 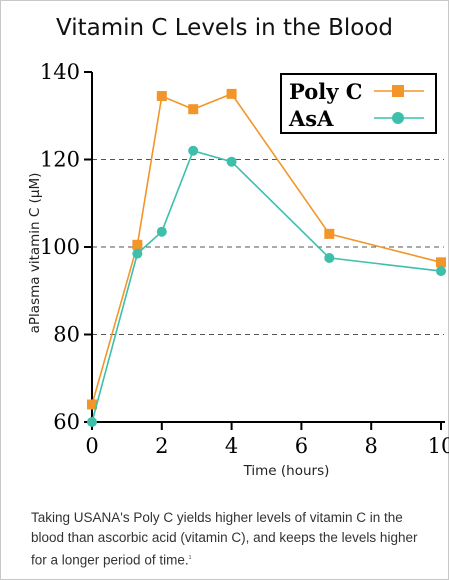 I want to click on y-tick-label: 120, so click(x=60, y=160).